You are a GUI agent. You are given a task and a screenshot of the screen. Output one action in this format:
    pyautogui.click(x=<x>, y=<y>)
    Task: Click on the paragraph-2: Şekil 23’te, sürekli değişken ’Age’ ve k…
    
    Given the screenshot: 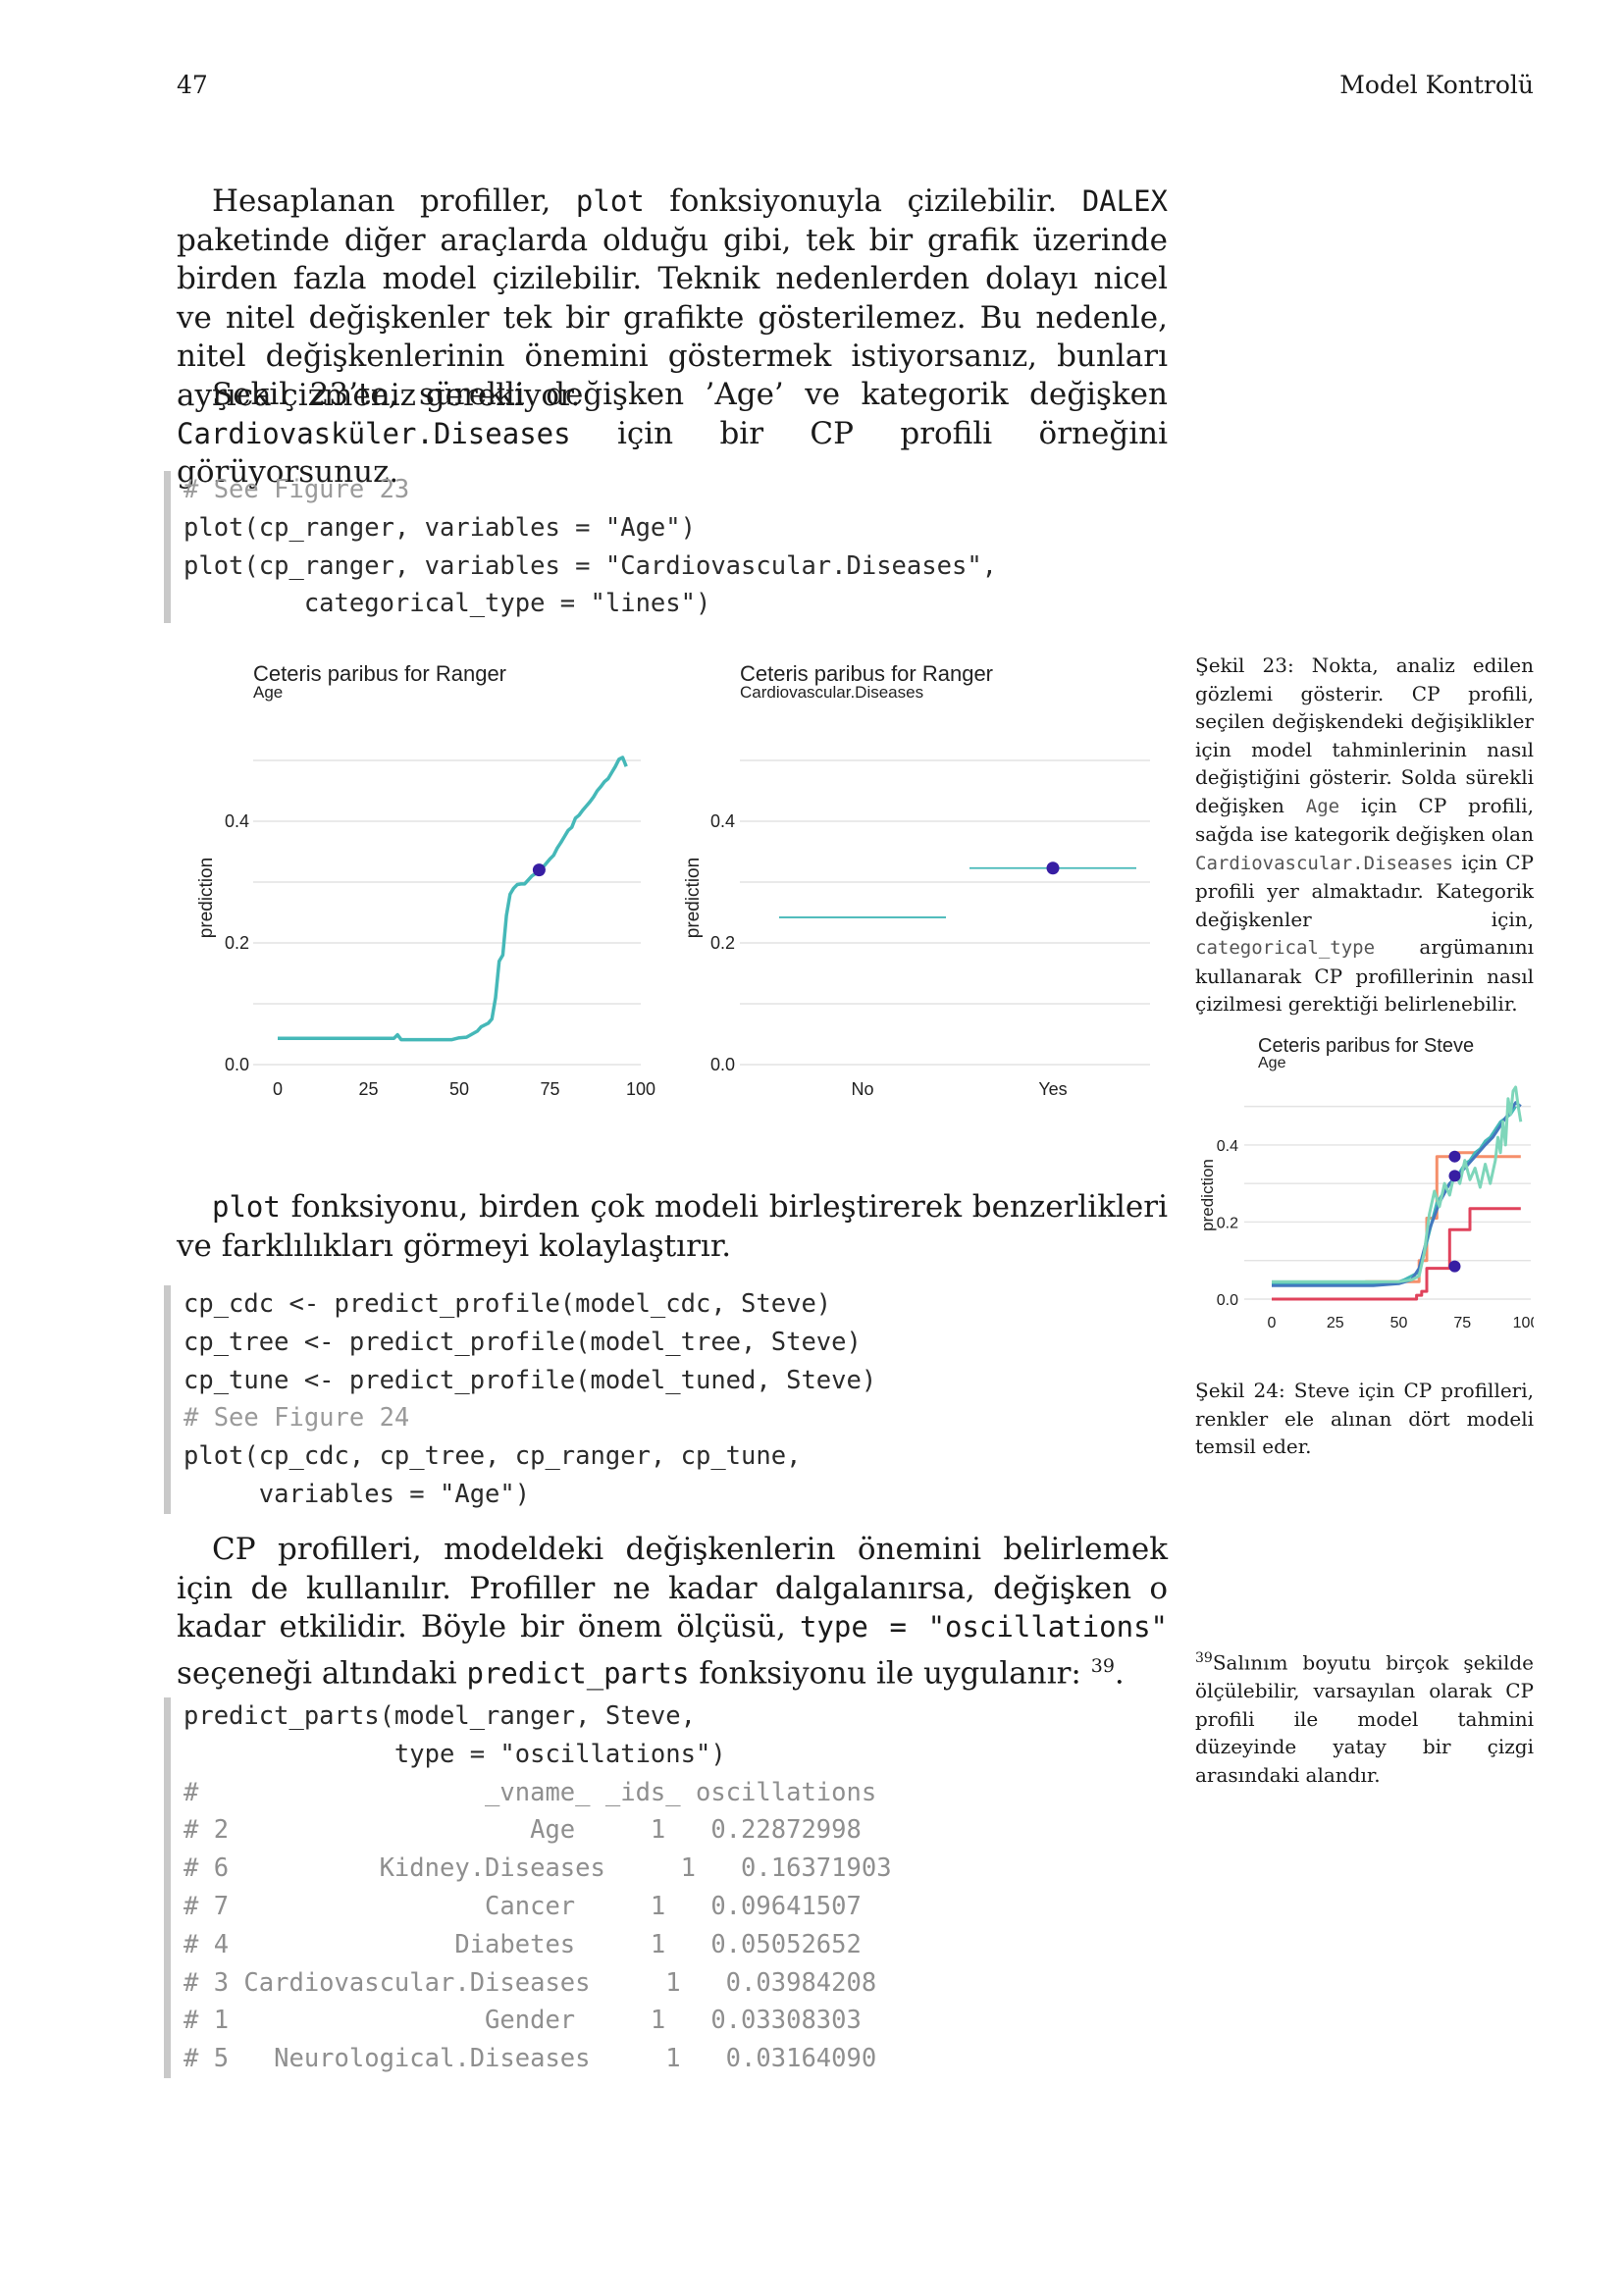 What is the action you would take?
    pyautogui.click(x=672, y=434)
    